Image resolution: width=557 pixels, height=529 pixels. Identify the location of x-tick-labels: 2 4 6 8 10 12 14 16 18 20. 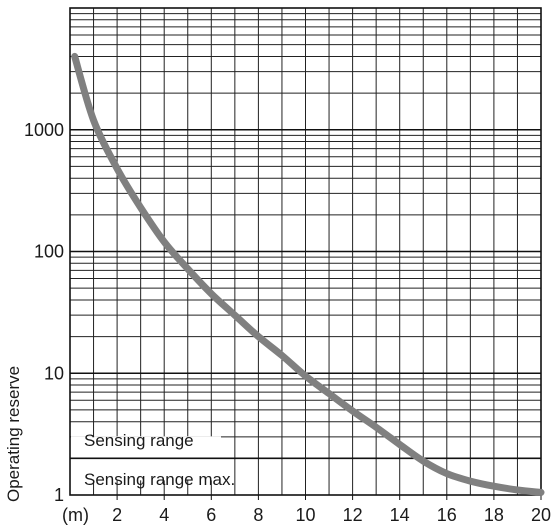
(331, 515).